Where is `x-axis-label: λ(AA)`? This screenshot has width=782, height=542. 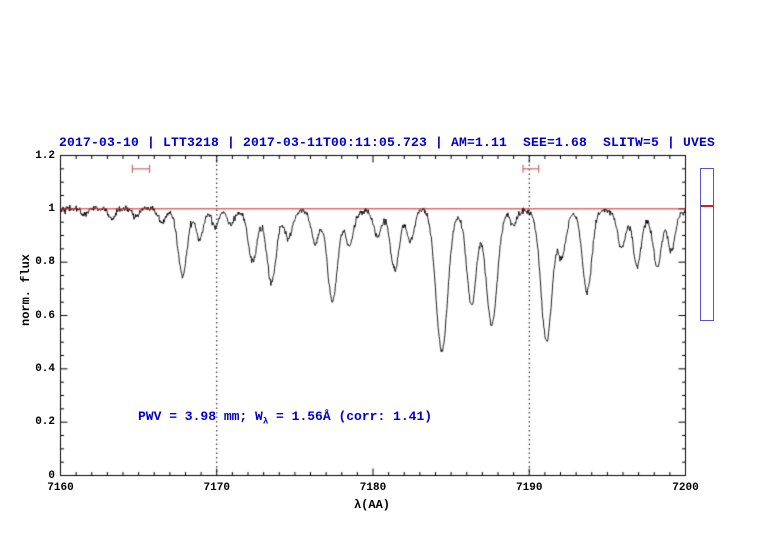
x-axis-label: λ(AA) is located at coordinates (371, 505).